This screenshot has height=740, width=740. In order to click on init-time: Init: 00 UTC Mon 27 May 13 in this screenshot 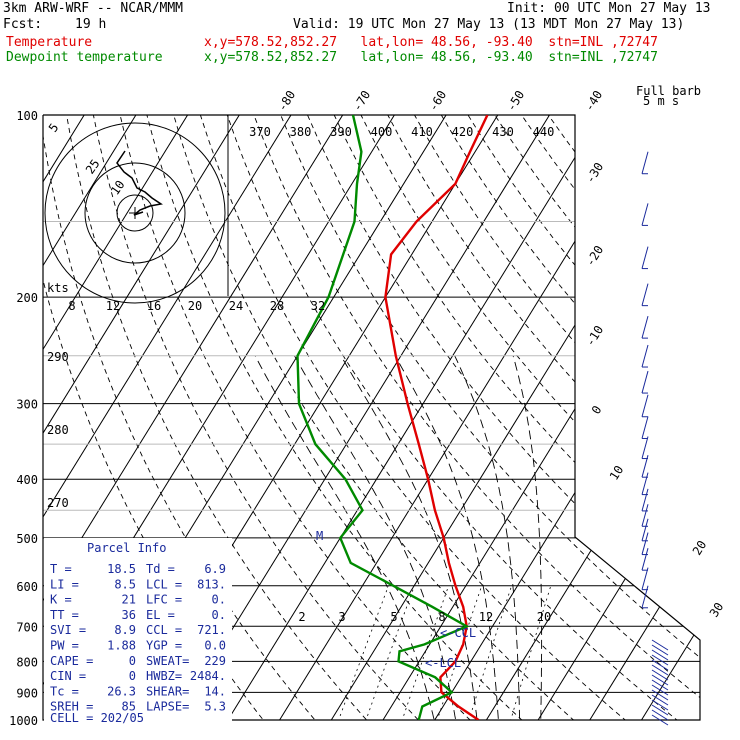, I will do `click(609, 8)`.